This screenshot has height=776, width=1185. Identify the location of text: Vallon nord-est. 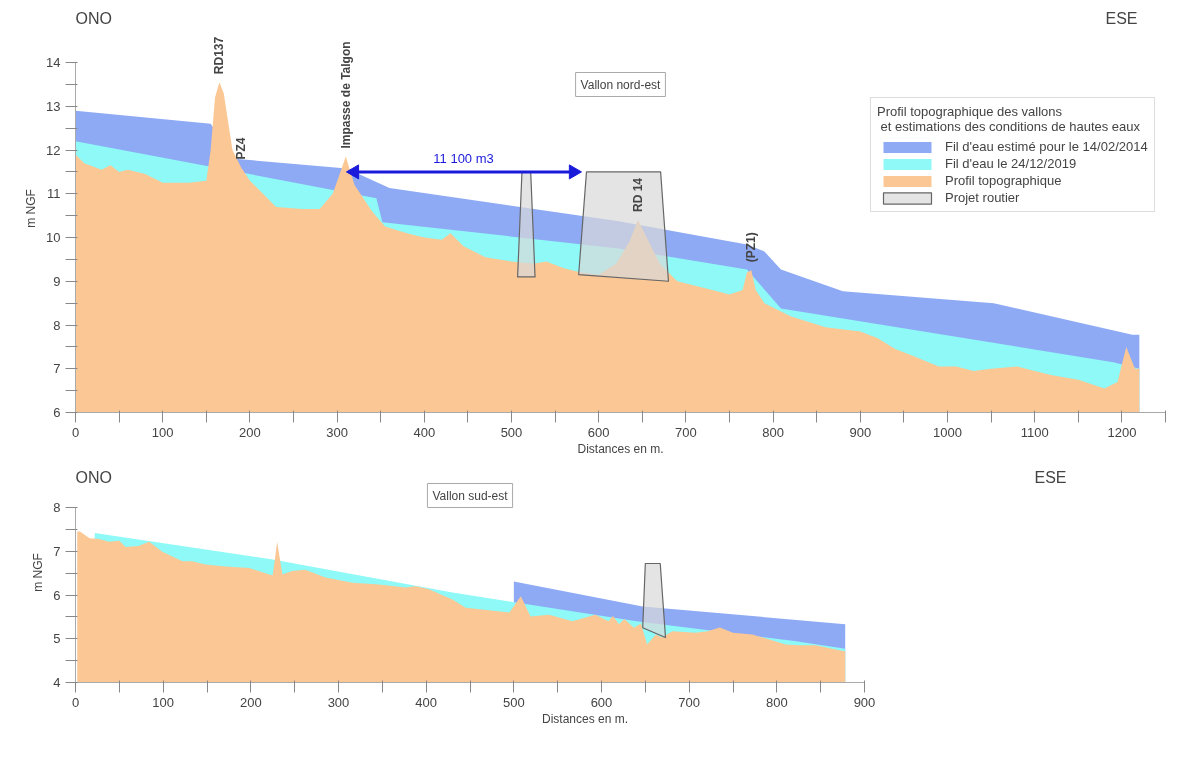
(621, 84).